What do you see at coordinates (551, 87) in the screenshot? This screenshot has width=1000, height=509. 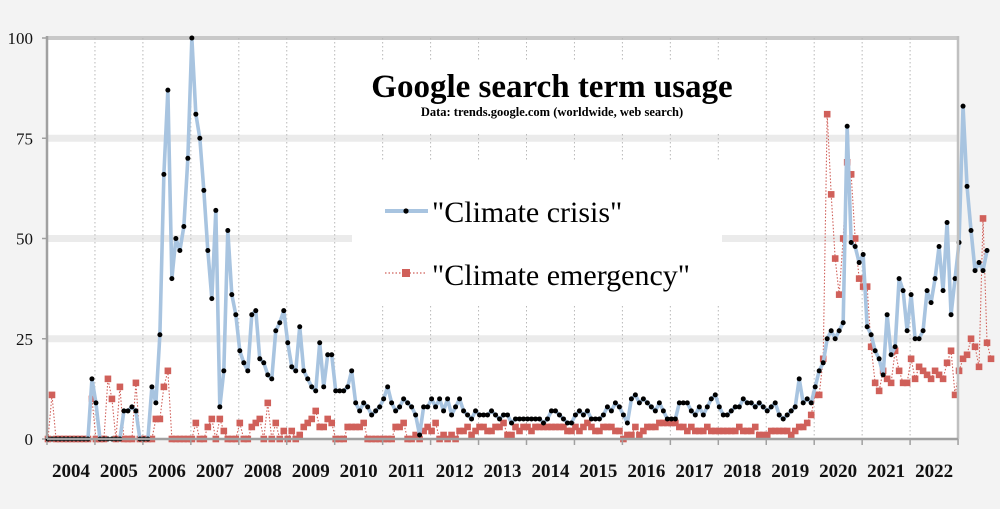 I see `chart-title: Google search term usage` at bounding box center [551, 87].